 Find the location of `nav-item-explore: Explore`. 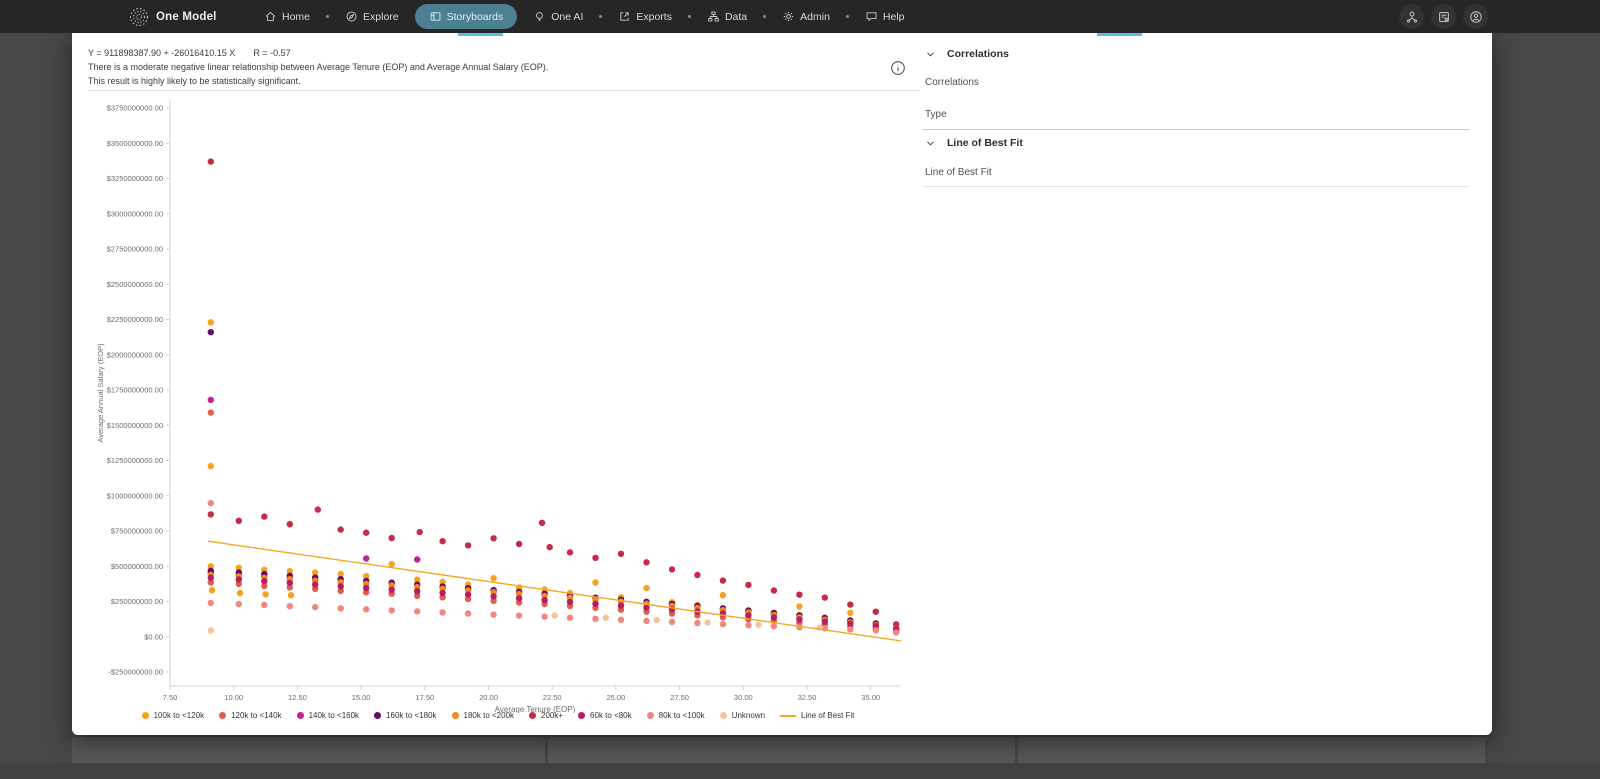

nav-item-explore: Explore is located at coordinates (372, 16).